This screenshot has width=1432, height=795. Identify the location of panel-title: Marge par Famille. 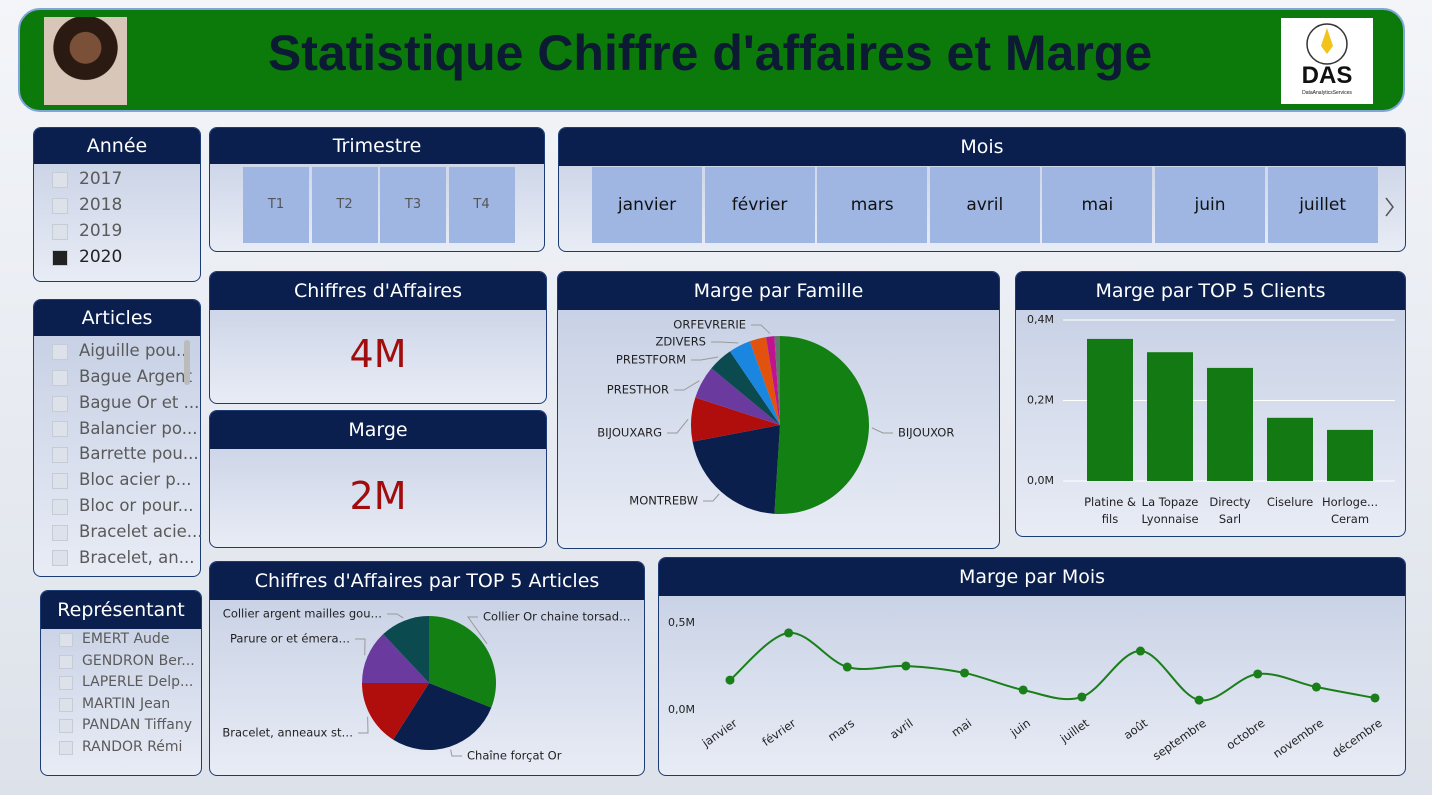
(778, 291).